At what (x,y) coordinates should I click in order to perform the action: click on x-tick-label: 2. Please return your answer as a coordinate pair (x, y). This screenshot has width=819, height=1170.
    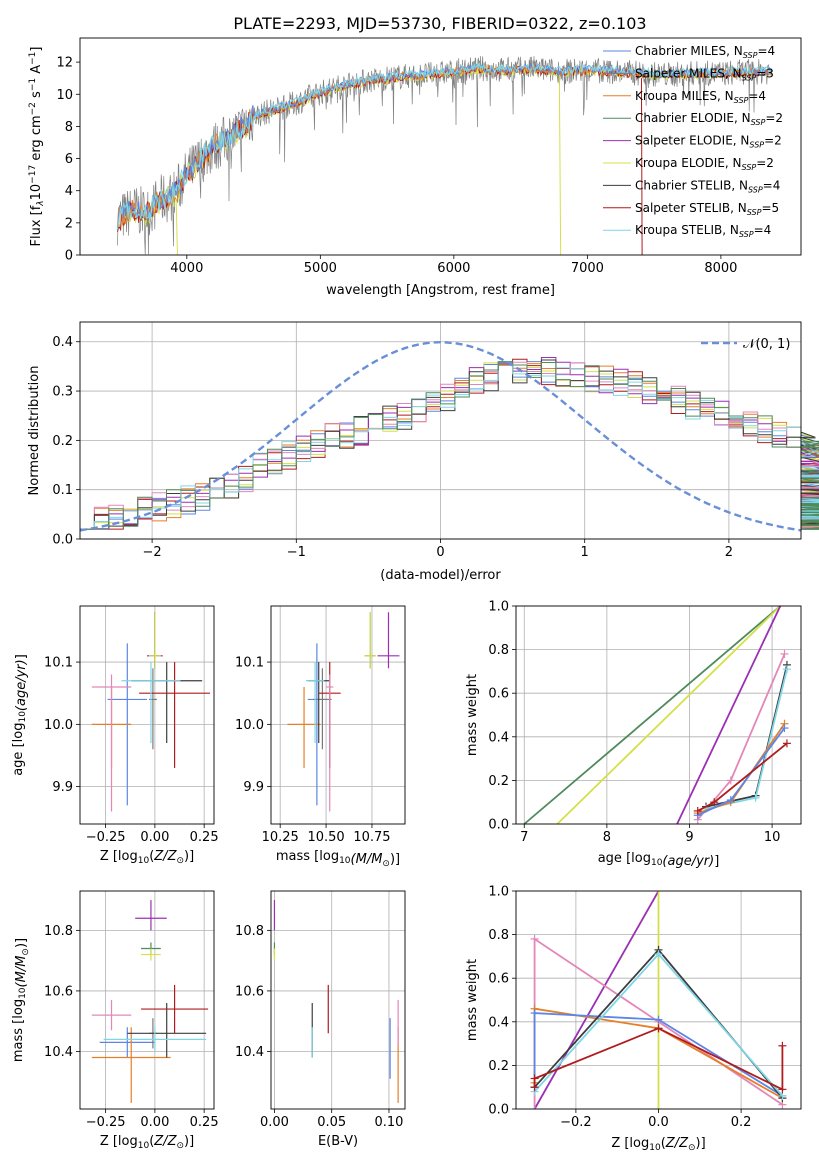
    Looking at the image, I should click on (729, 552).